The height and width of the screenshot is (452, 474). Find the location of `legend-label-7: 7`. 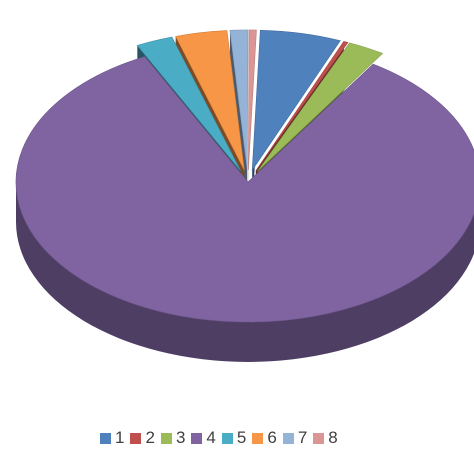

legend-label-7: 7 is located at coordinates (302, 437).